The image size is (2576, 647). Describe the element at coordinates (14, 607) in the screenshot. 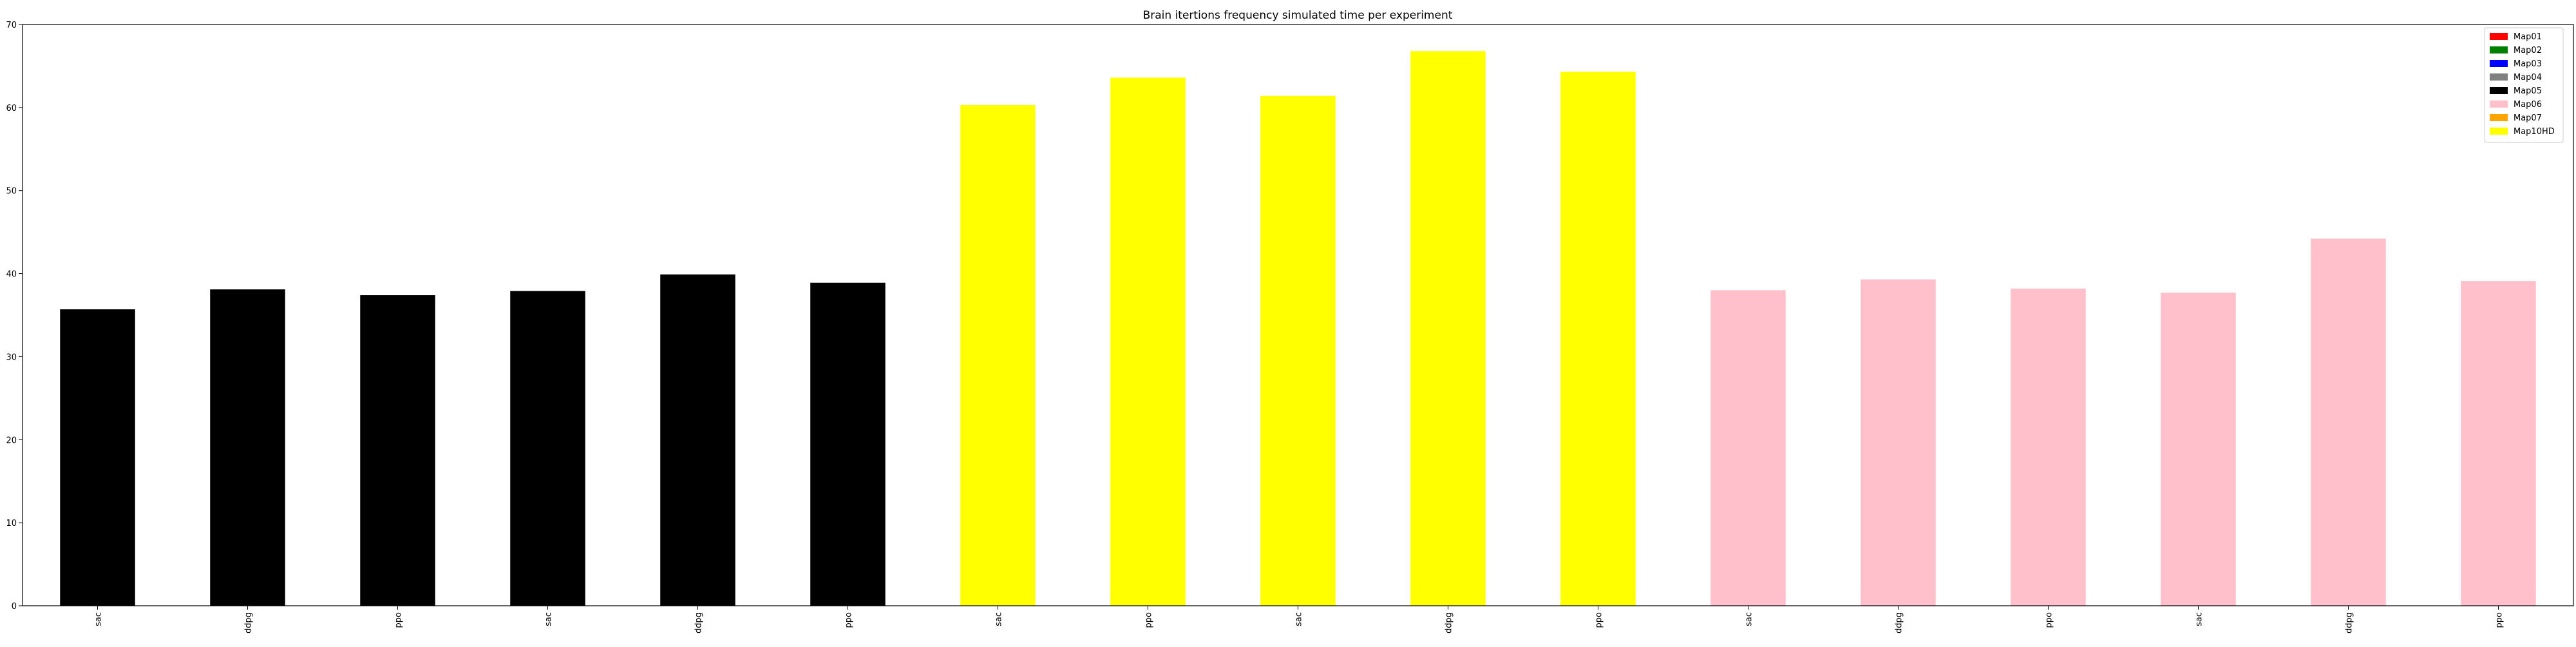

I see `y-tick-label: 0` at that location.